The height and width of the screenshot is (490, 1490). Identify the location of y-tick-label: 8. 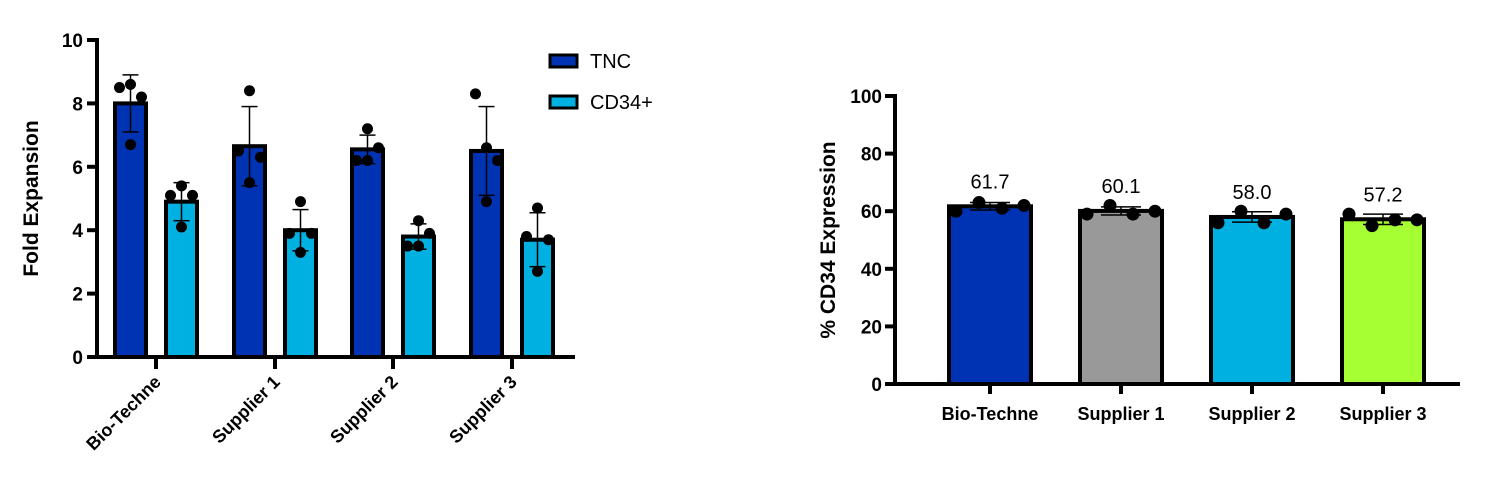
(77, 104).